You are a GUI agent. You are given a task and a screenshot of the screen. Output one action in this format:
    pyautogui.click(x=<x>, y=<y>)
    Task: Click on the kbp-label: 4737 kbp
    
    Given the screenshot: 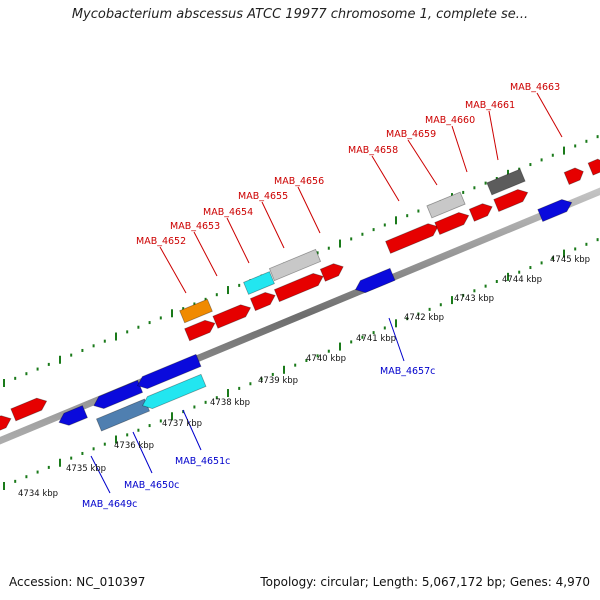 What is the action you would take?
    pyautogui.click(x=182, y=424)
    